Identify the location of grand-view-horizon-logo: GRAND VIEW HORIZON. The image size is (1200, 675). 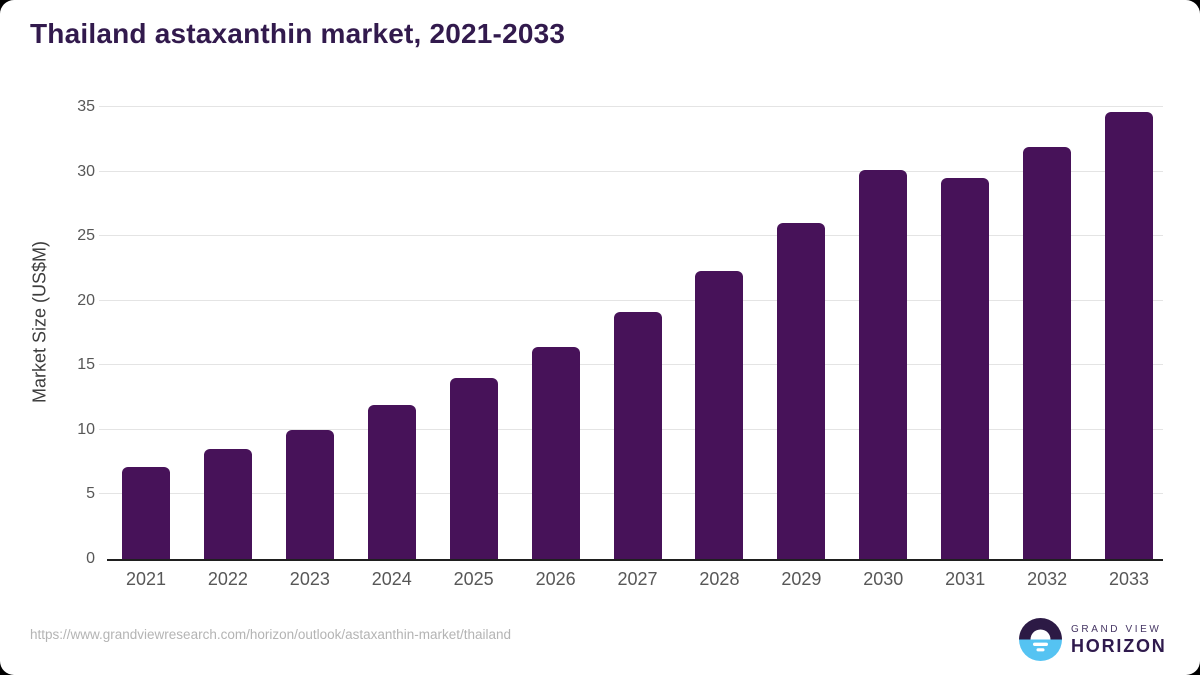
(1093, 639).